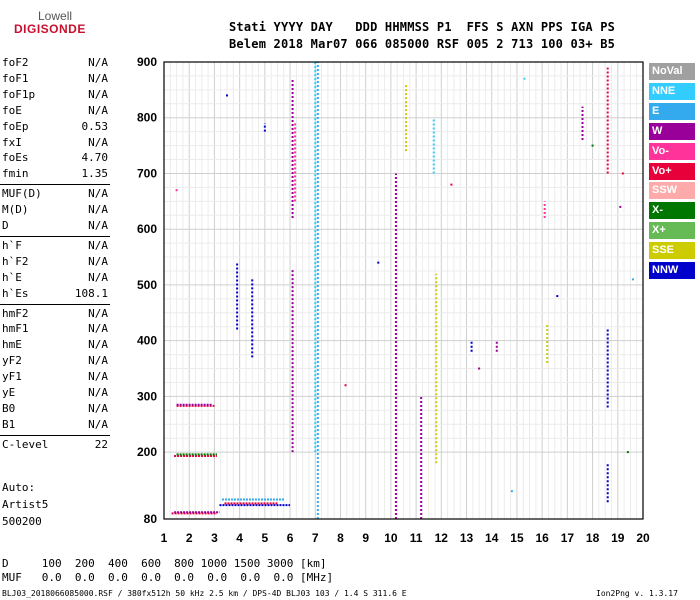 Image resolution: width=700 pixels, height=600 pixels. I want to click on param-name: B0, so click(9, 408).